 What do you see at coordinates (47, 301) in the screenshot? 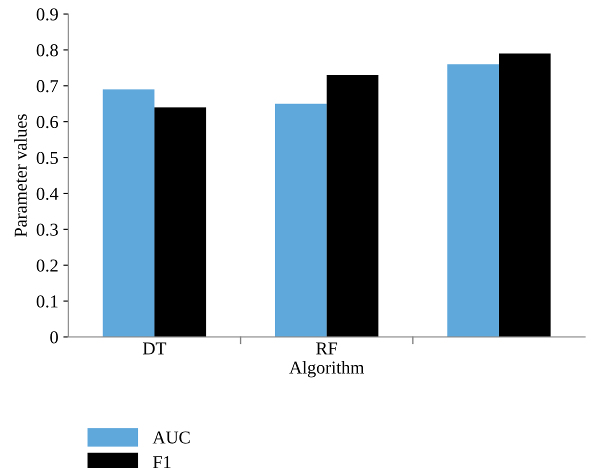
I see `y-tick-label: 0.1` at bounding box center [47, 301].